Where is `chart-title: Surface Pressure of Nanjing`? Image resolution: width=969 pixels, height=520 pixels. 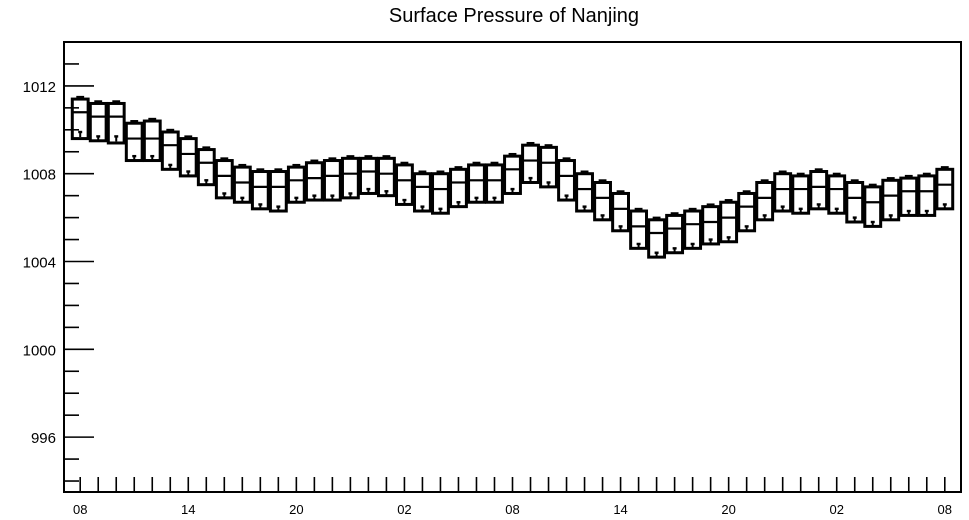 chart-title: Surface Pressure of Nanjing is located at coordinates (514, 16).